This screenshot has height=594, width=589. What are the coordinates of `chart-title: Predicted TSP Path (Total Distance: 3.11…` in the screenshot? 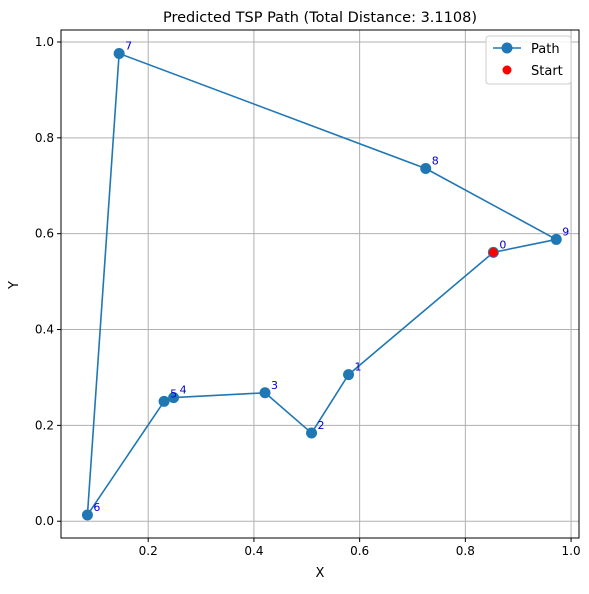 It's located at (320, 18).